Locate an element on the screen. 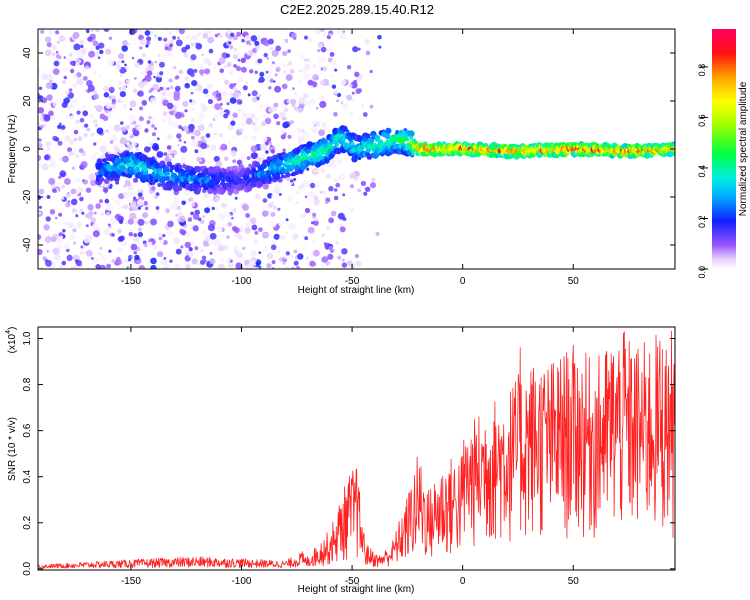 The image size is (750, 600). snr-y-label: SNR (10 * v/v) is located at coordinates (12, 449).